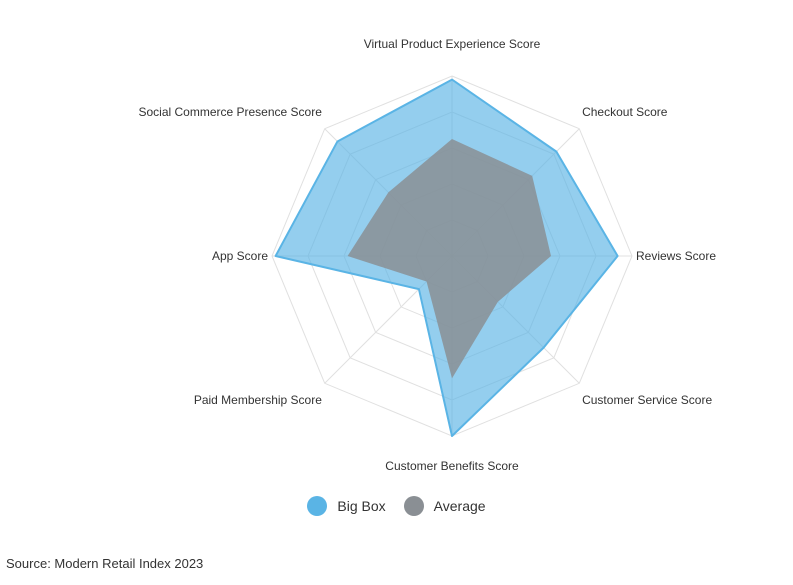  Describe the element at coordinates (105, 563) in the screenshot. I see `source-note: Source: Modern Retail Index 2023` at that location.